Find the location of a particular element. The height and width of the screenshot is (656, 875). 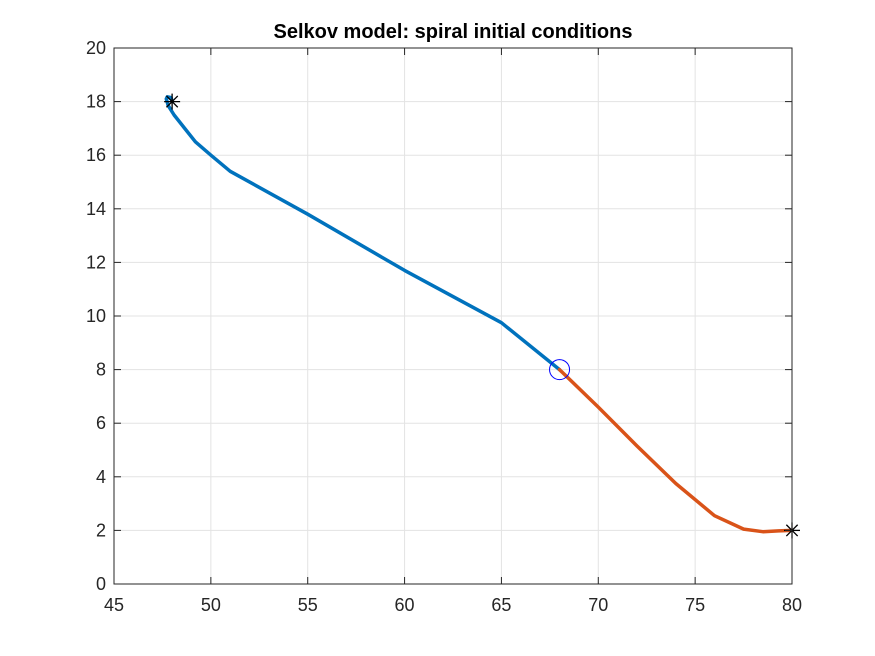

x-tick-label: 50 is located at coordinates (211, 605).